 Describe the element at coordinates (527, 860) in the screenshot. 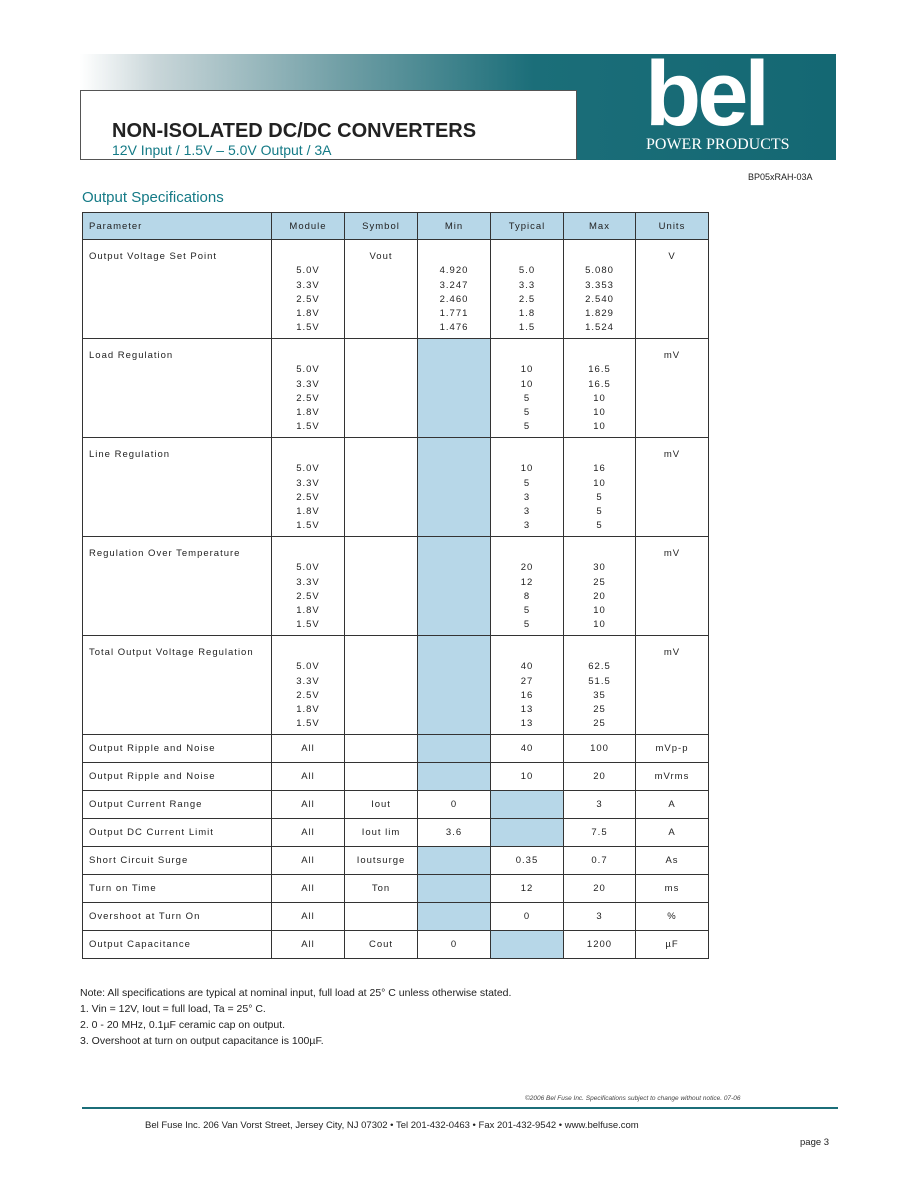

I see `table-cell: 0.35` at that location.